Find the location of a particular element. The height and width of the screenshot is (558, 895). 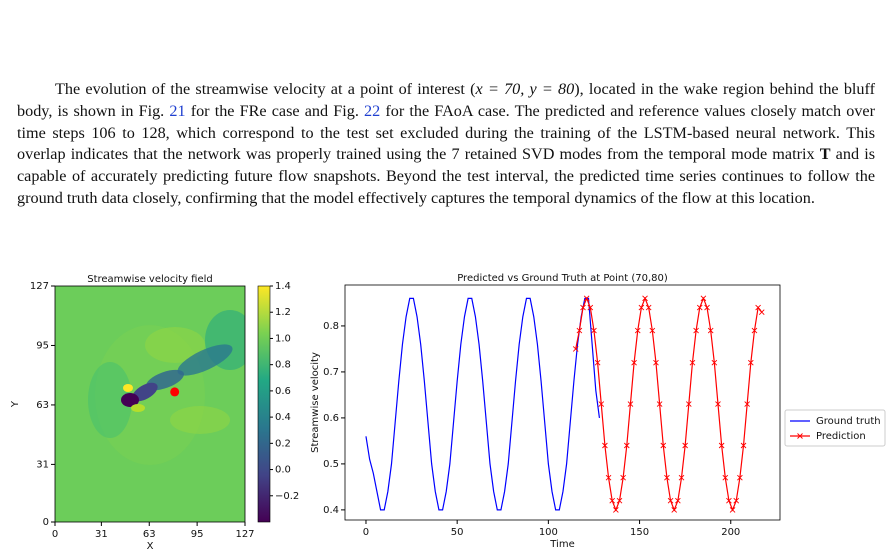

x-tick-label: 200 is located at coordinates (730, 532).